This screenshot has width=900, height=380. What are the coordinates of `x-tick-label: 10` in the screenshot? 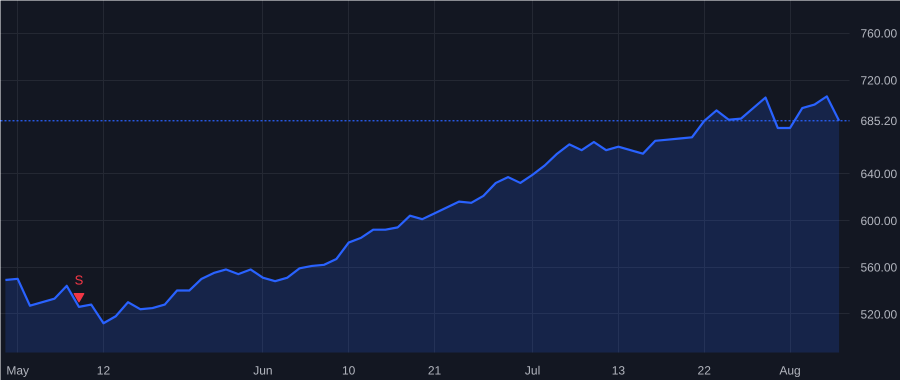 It's located at (349, 371).